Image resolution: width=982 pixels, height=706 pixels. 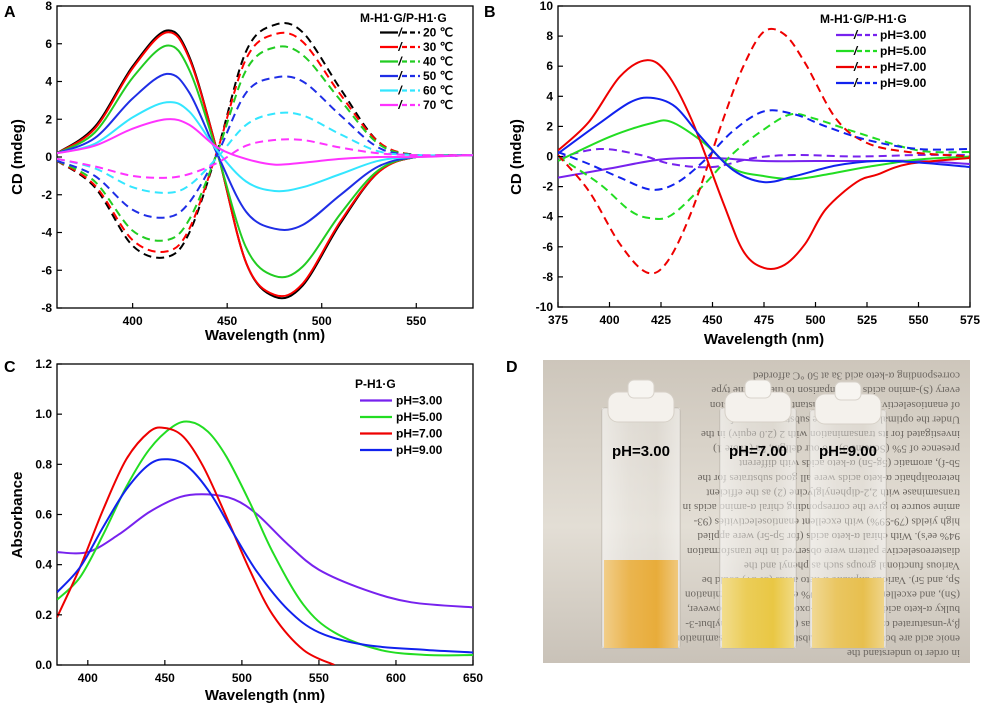 What do you see at coordinates (43, 565) in the screenshot?
I see `chart-c-ytick-0-4: 0.4` at bounding box center [43, 565].